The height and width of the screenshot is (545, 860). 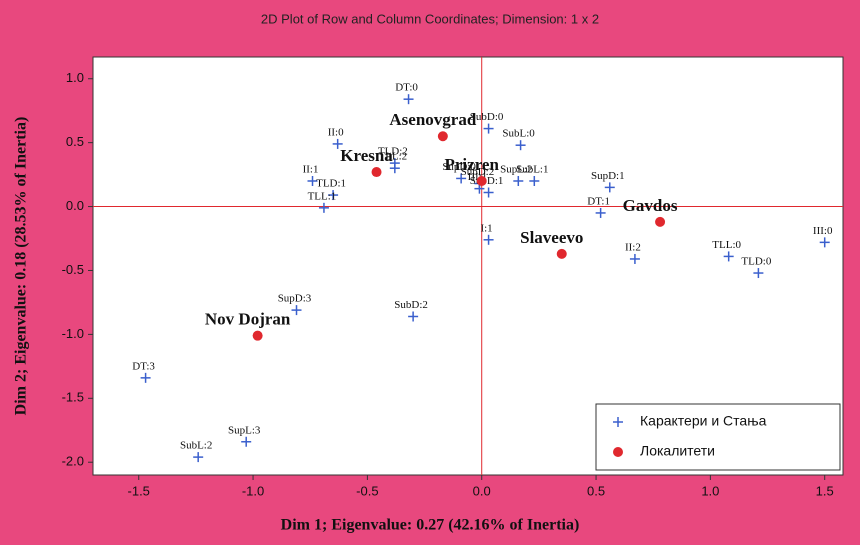 I want to click on point-label: SupD:3, so click(x=295, y=299).